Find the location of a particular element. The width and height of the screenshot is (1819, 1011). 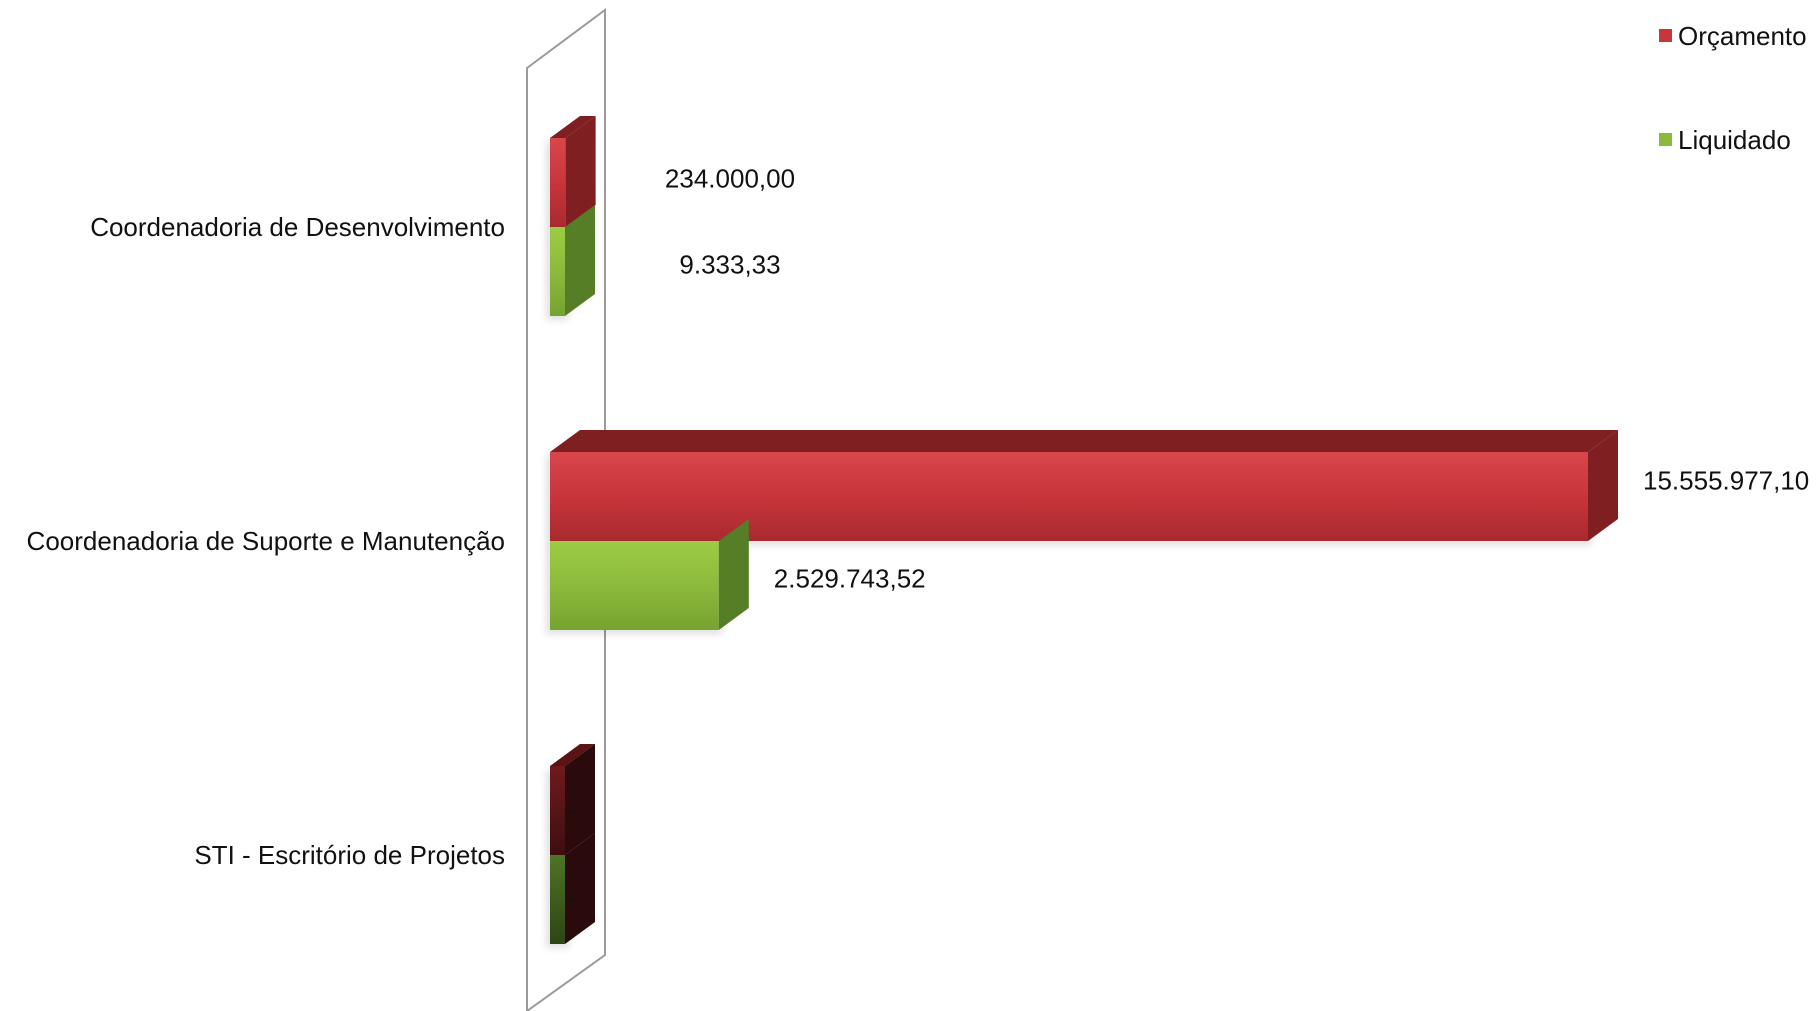

value-label: 9.333,33 is located at coordinates (729, 265).